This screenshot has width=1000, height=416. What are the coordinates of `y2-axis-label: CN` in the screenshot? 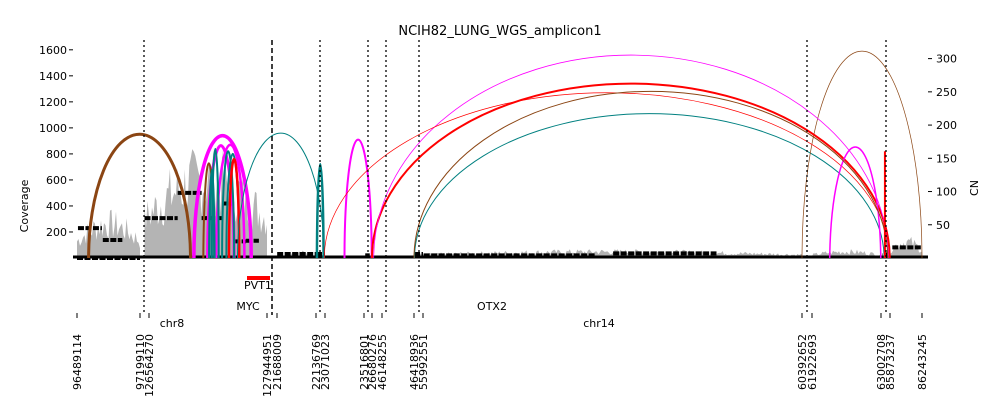 It's located at (974, 188).